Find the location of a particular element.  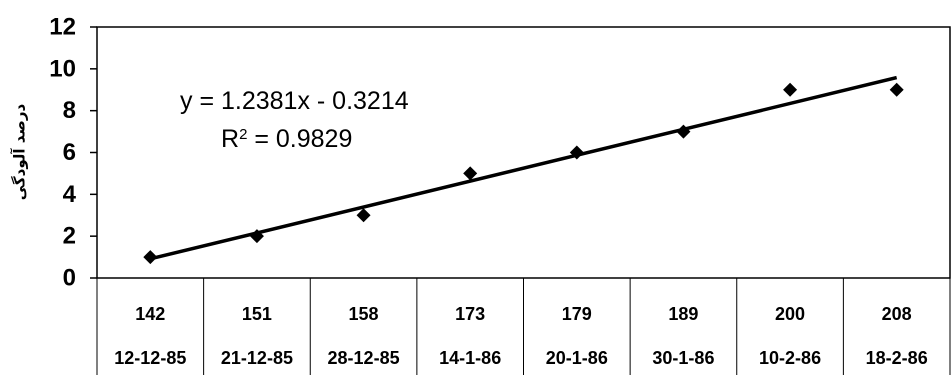

y-tick-label: 4 is located at coordinates (70, 194).